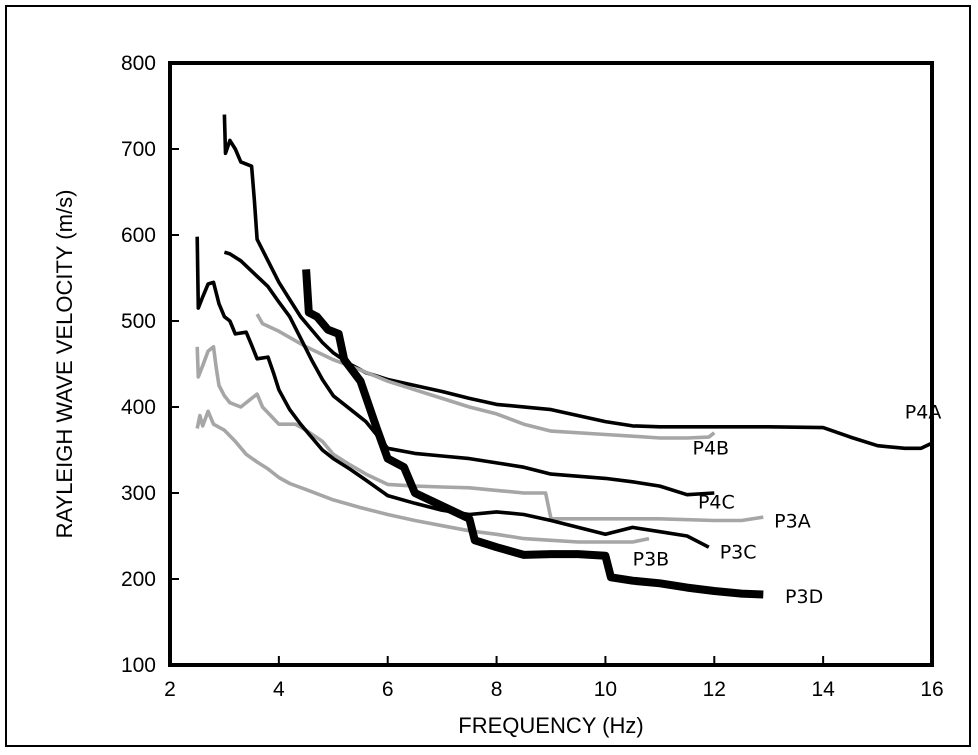  I want to click on x-tick-label: 4, so click(279, 689).